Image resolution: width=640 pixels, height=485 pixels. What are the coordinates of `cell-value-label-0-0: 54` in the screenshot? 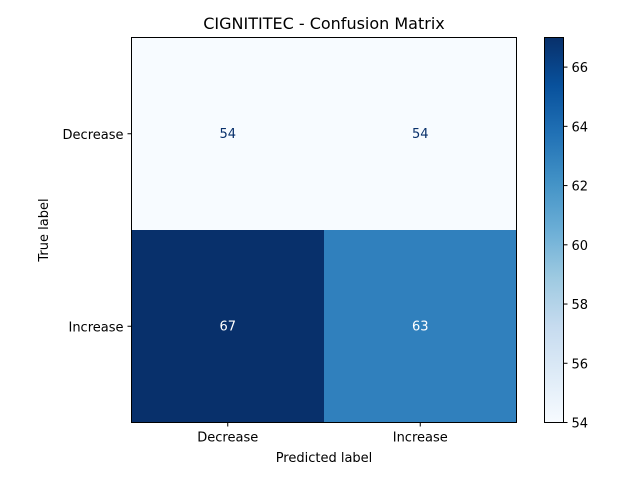 It's located at (227, 134).